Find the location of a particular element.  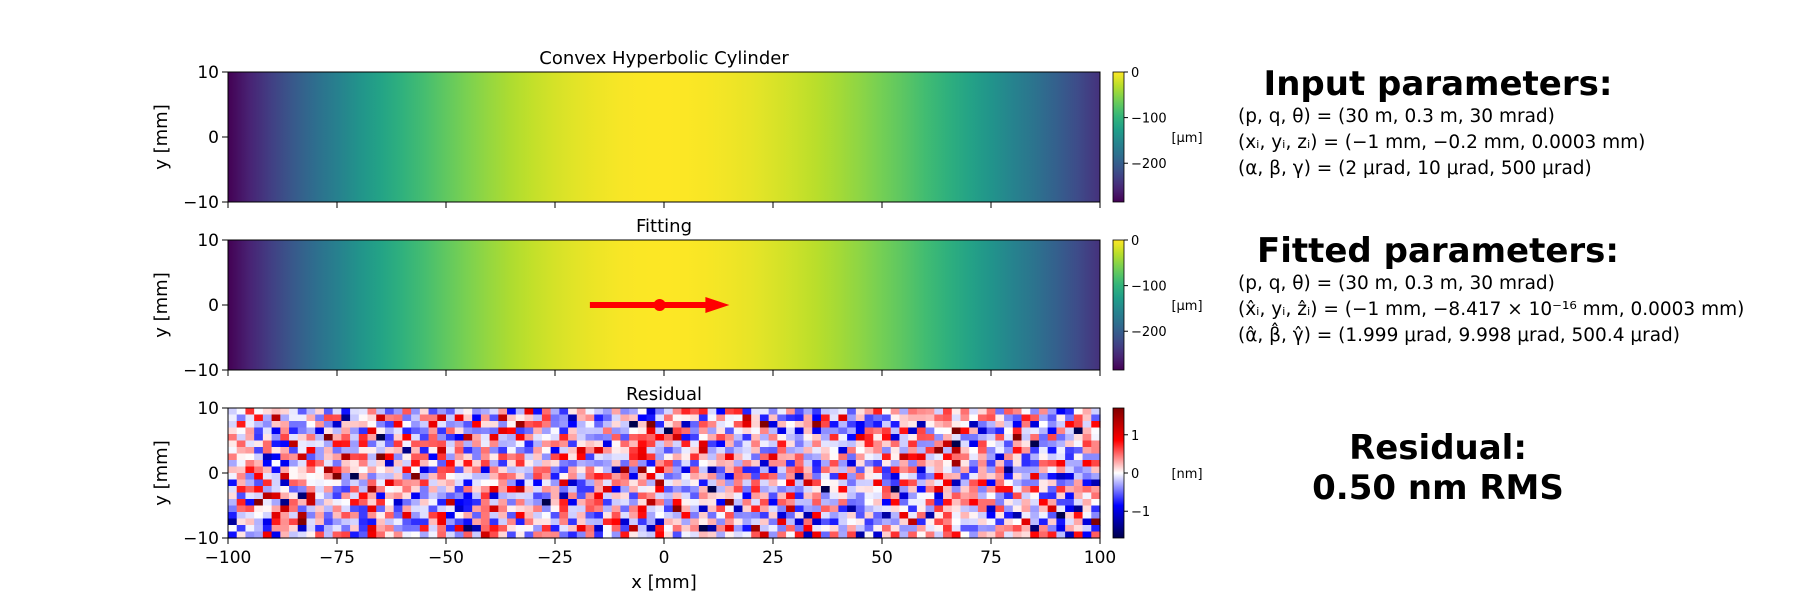

fitted-parameters-heading: Fitted parameters: is located at coordinates (1437, 251).